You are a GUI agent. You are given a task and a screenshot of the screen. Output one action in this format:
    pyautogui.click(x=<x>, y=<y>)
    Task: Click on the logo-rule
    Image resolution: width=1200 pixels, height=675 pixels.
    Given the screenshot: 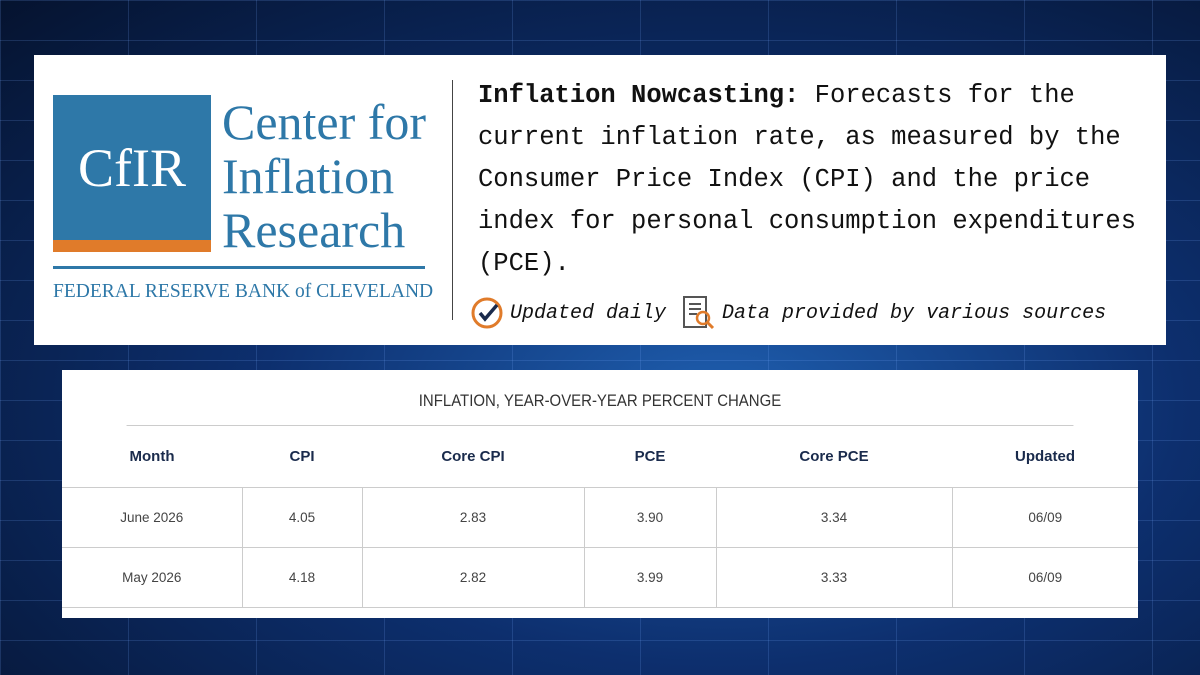 What is the action you would take?
    pyautogui.click(x=239, y=267)
    